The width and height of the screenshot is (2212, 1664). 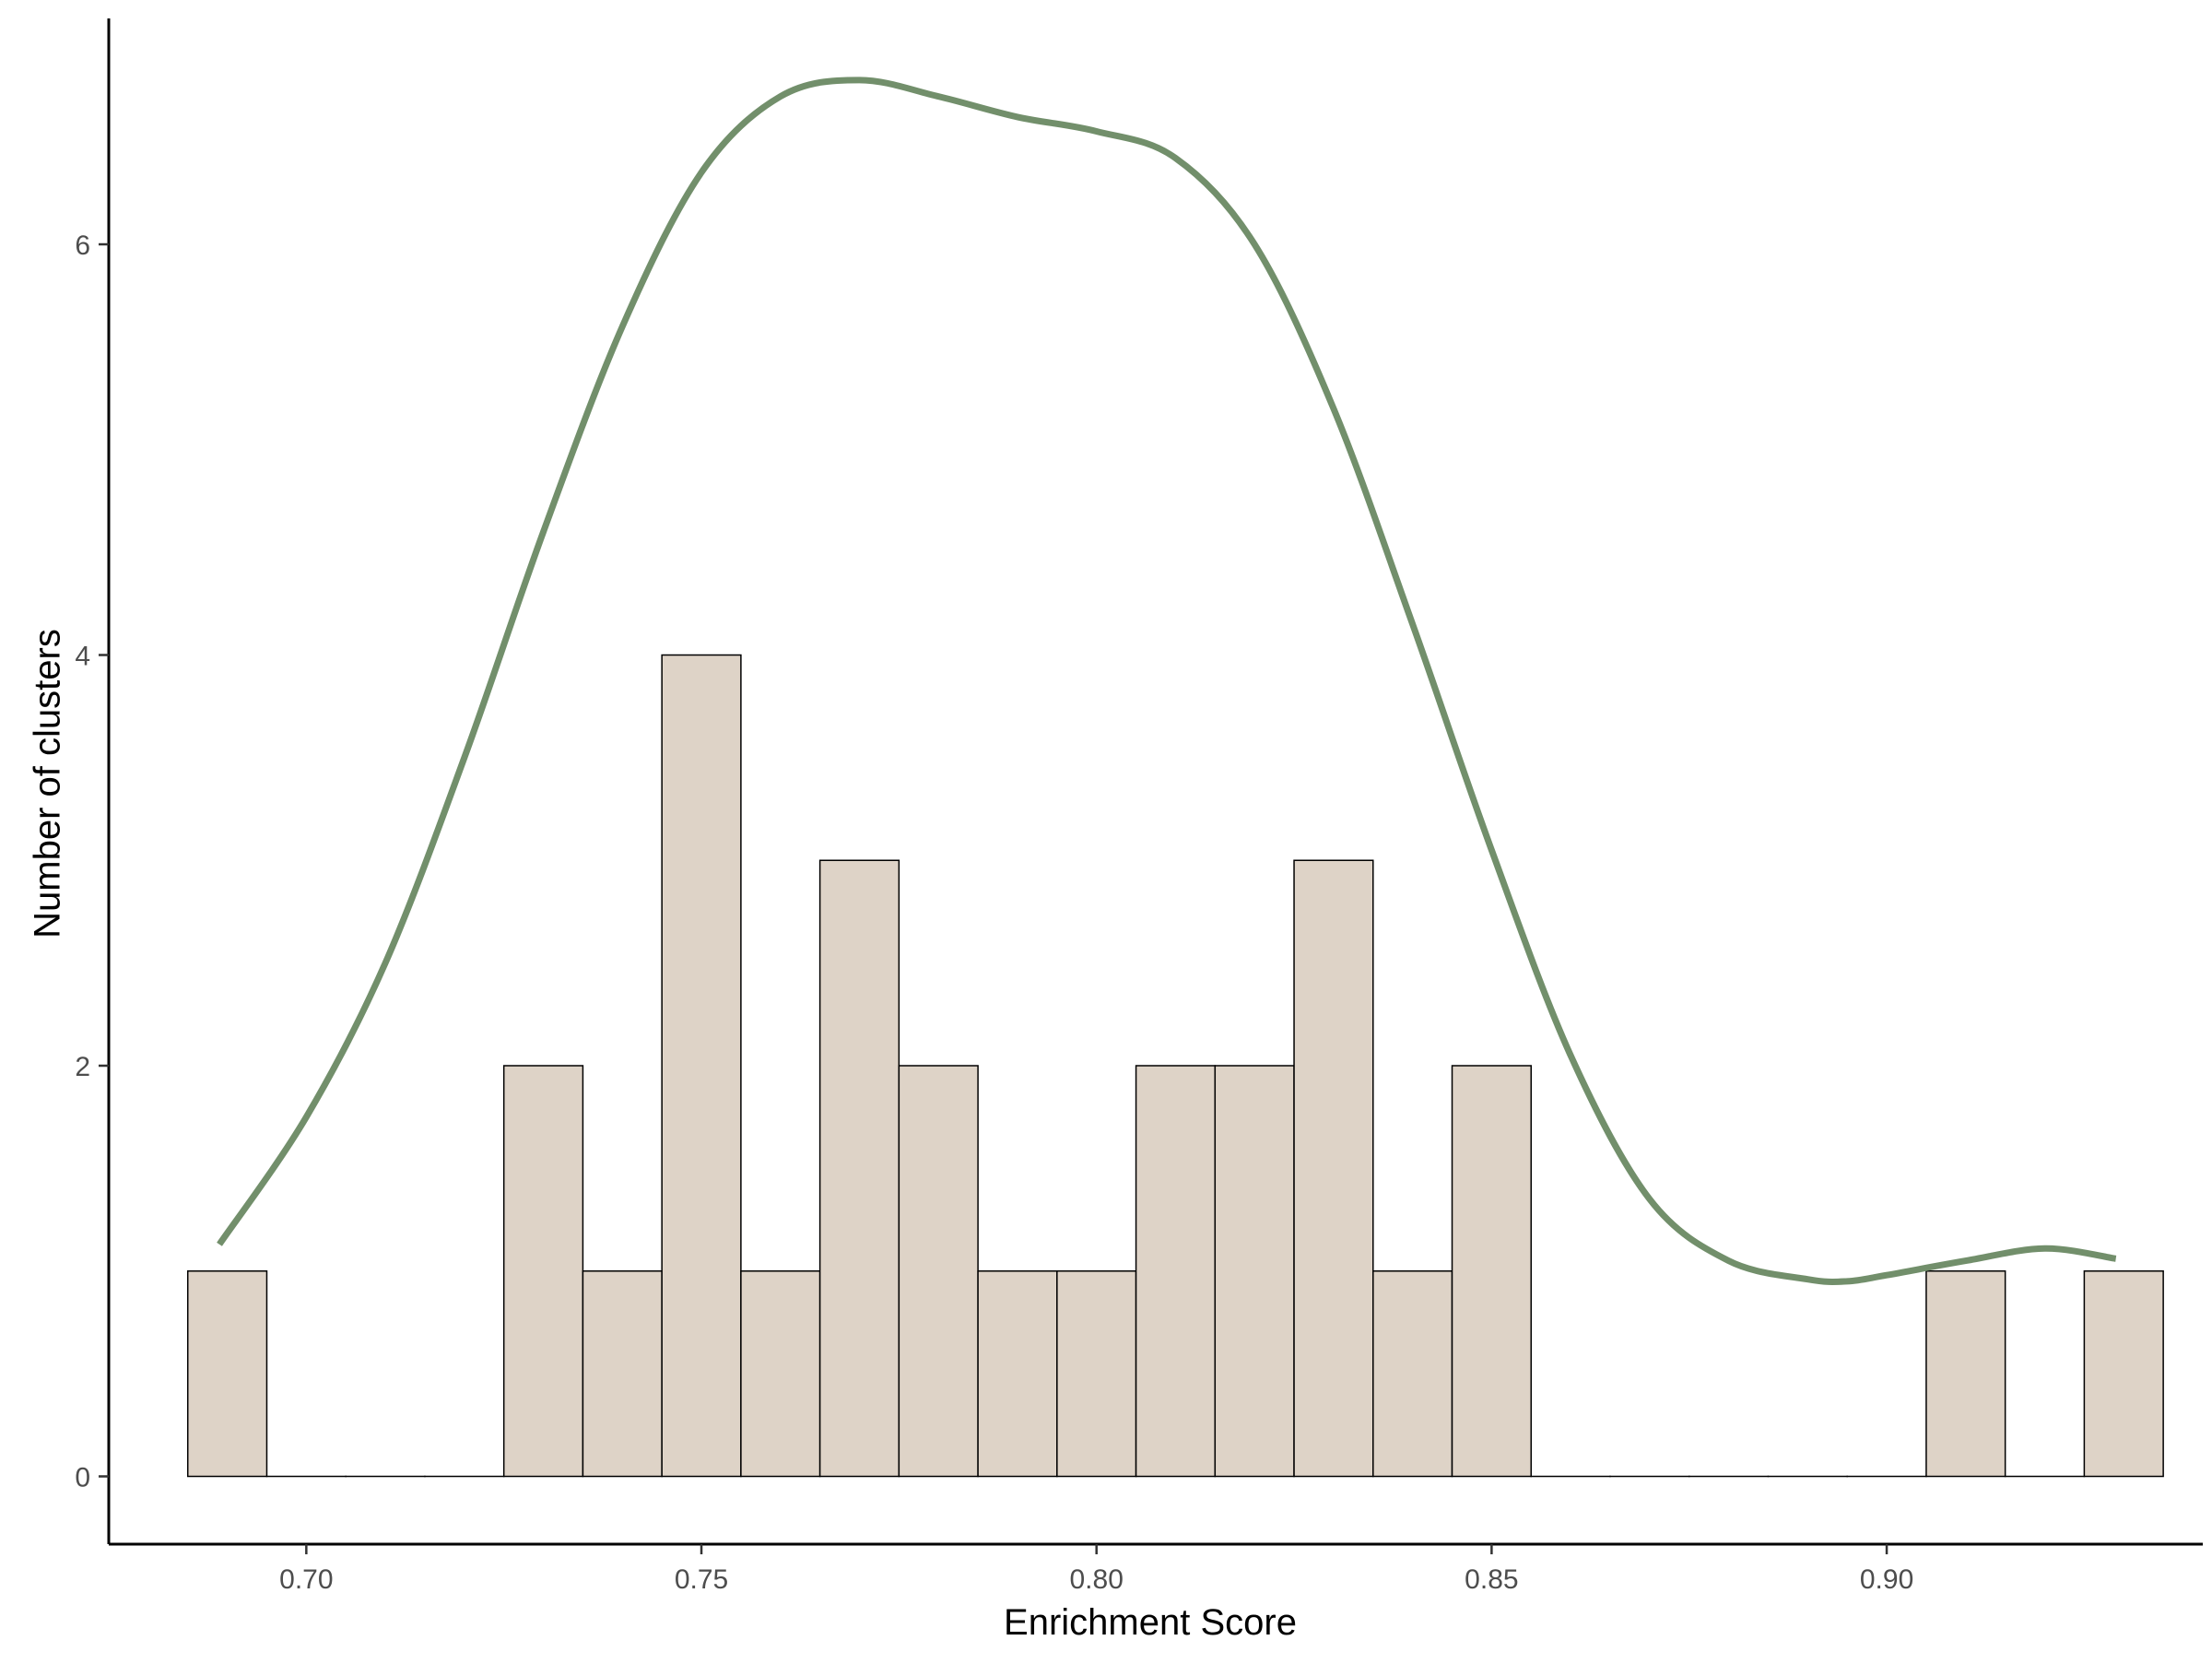 I want to click on x-tick-label: 0.85, so click(x=1491, y=1579).